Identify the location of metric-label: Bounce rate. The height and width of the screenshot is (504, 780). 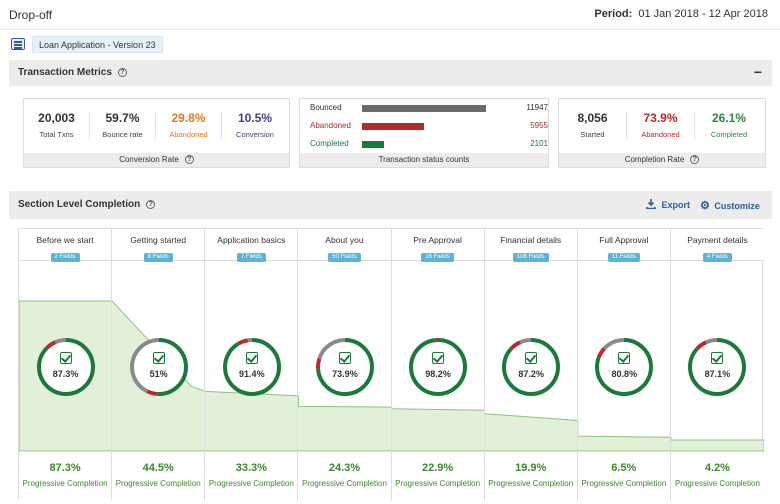
(122, 134).